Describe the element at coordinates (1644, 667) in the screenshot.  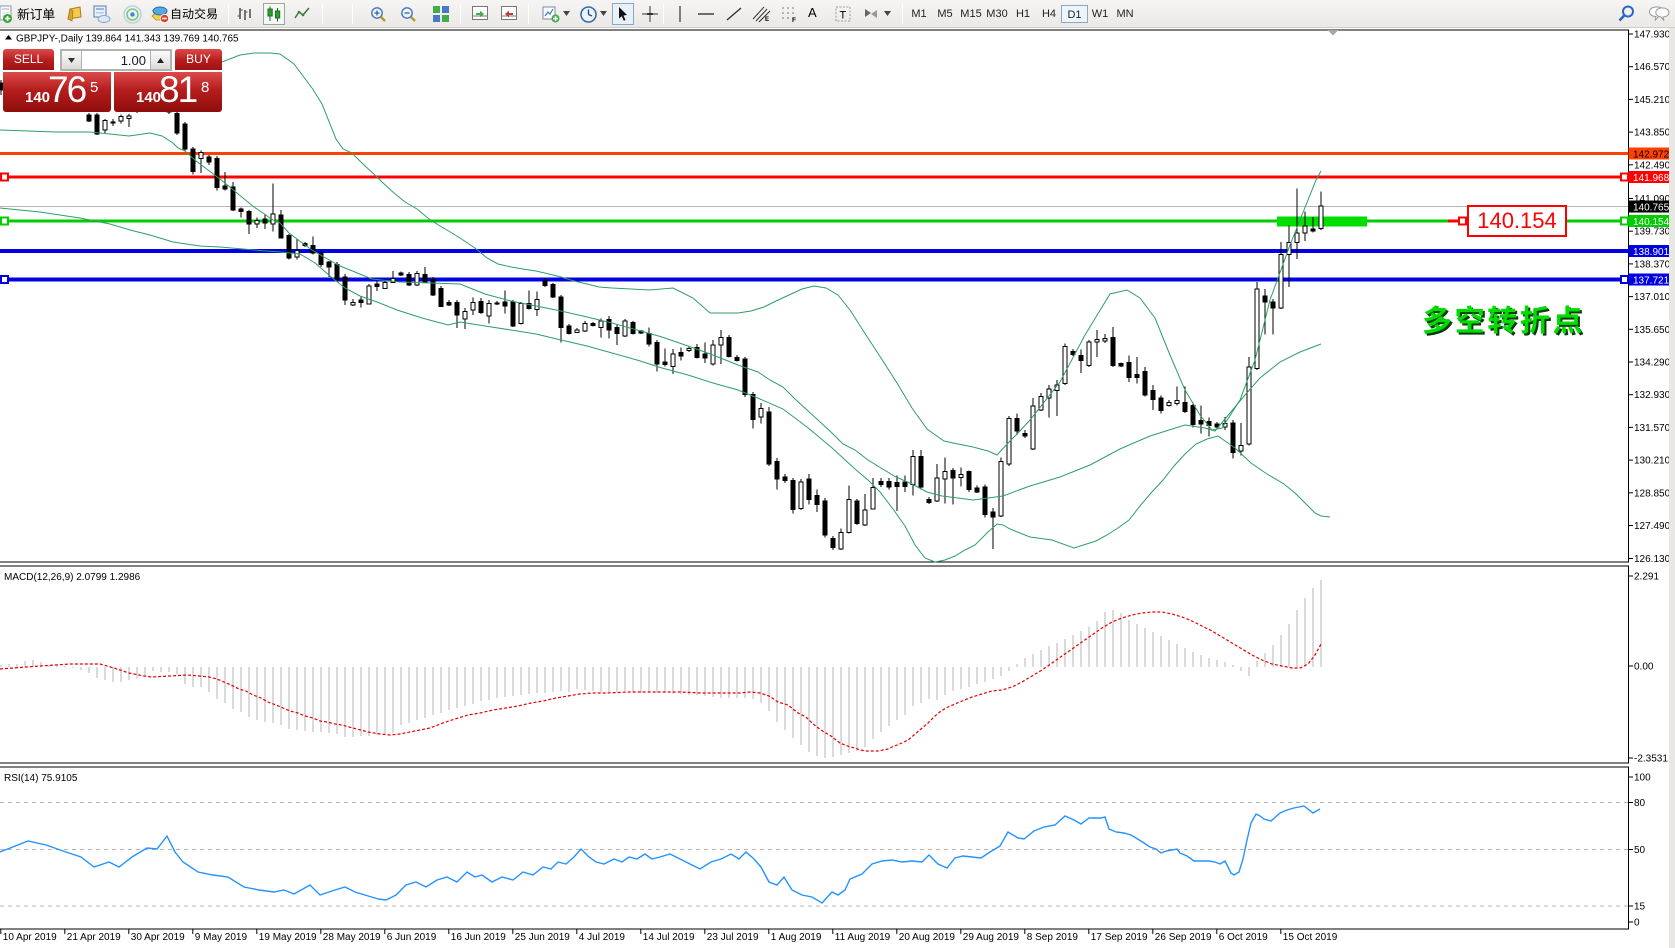
I see `svg-text: 0.00` at that location.